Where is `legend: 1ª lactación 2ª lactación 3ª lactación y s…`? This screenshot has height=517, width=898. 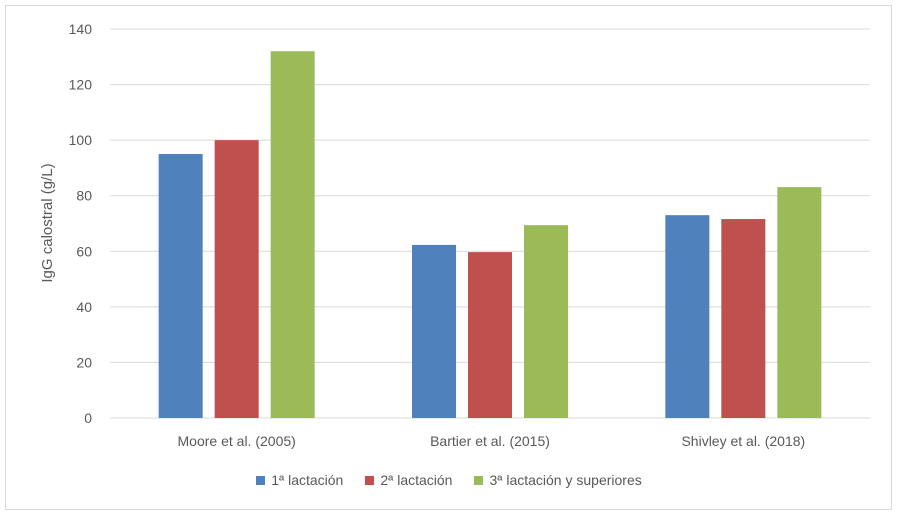 legend: 1ª lactación 2ª lactación 3ª lactación y s… is located at coordinates (449, 480).